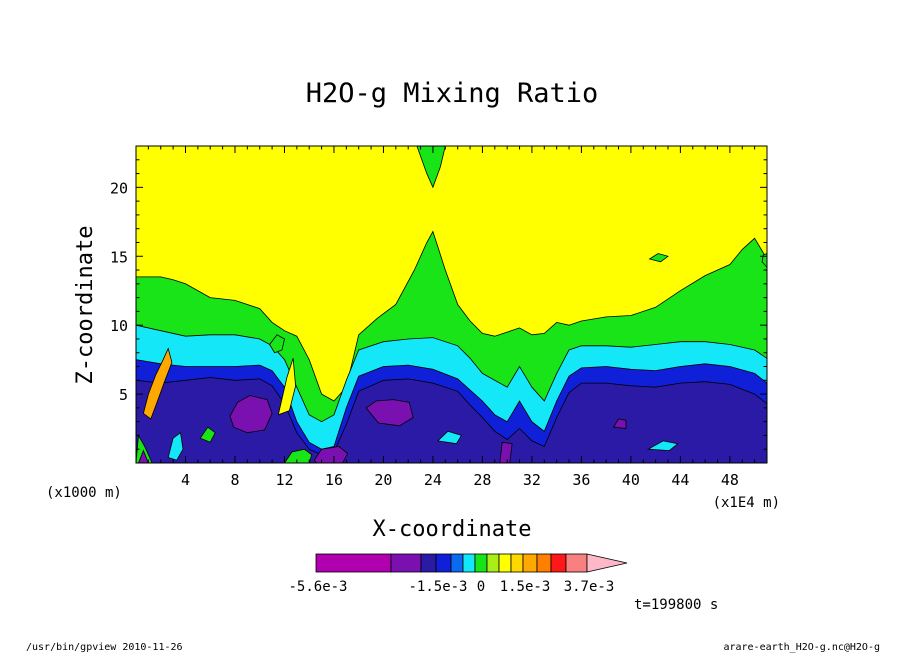 This screenshot has height=654, width=904. What do you see at coordinates (119, 326) in the screenshot?
I see `y-tick-label: 10` at bounding box center [119, 326].